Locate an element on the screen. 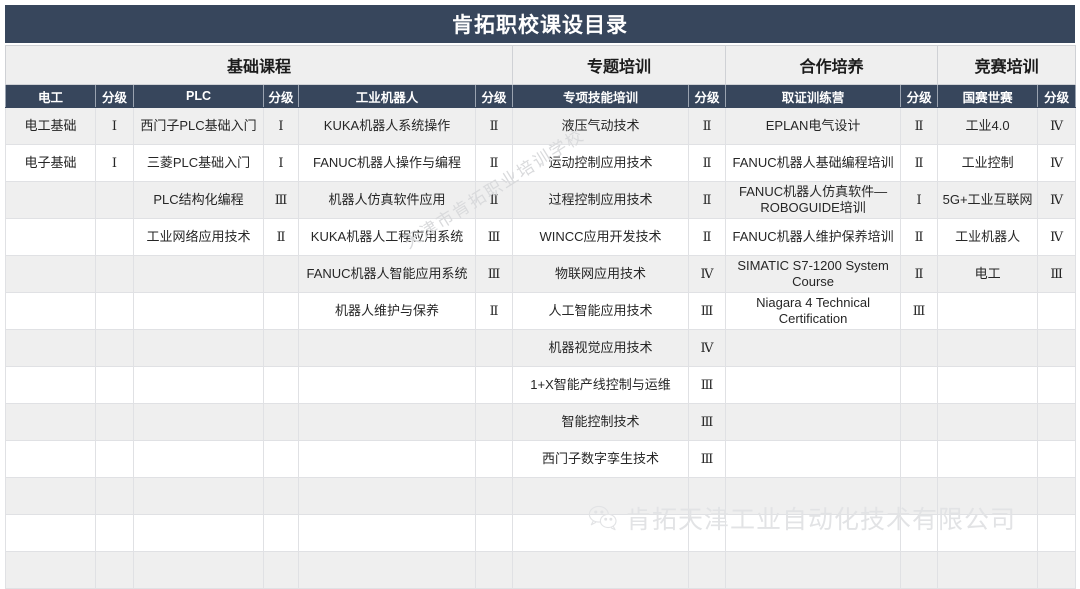 The image size is (1080, 589). cell-course: 机器人维护与保养 is located at coordinates (387, 311).